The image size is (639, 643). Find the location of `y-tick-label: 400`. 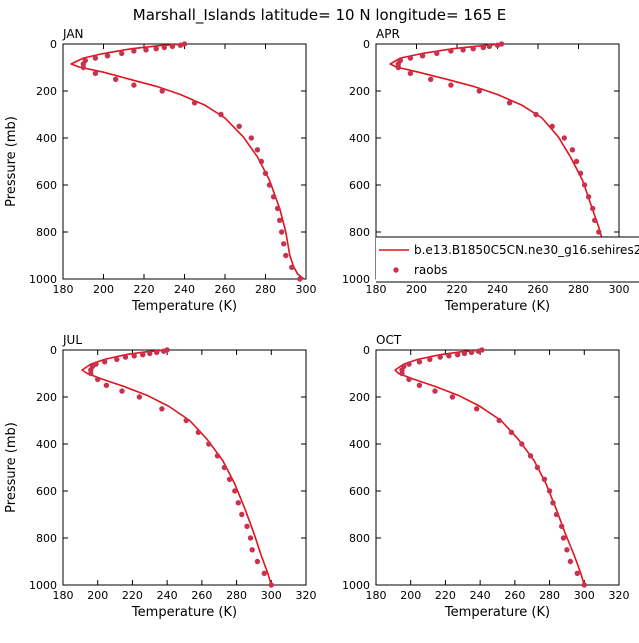

y-tick-label: 400 is located at coordinates (46, 444).